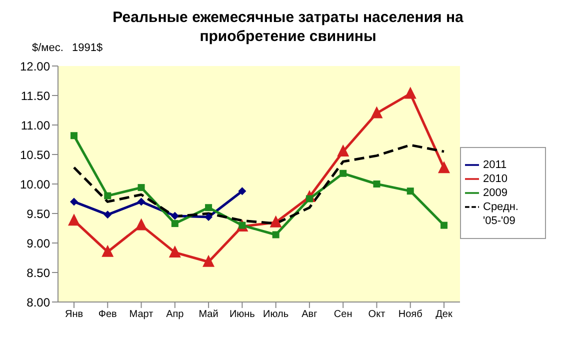 The image size is (568, 337). I want to click on x-tick-label: Июнь, so click(242, 314).